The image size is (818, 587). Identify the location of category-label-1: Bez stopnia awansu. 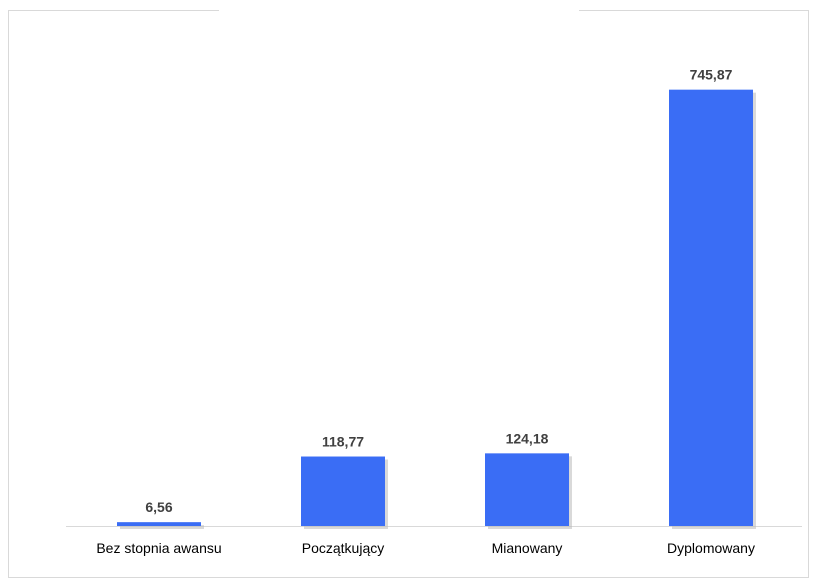
(158, 548).